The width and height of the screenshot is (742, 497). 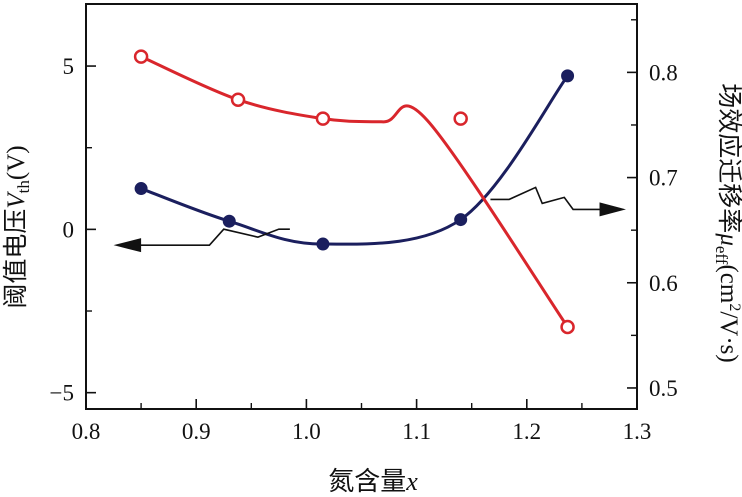 What do you see at coordinates (728, 239) in the screenshot?
I see `right-axis-label-var: μ` at bounding box center [728, 239].